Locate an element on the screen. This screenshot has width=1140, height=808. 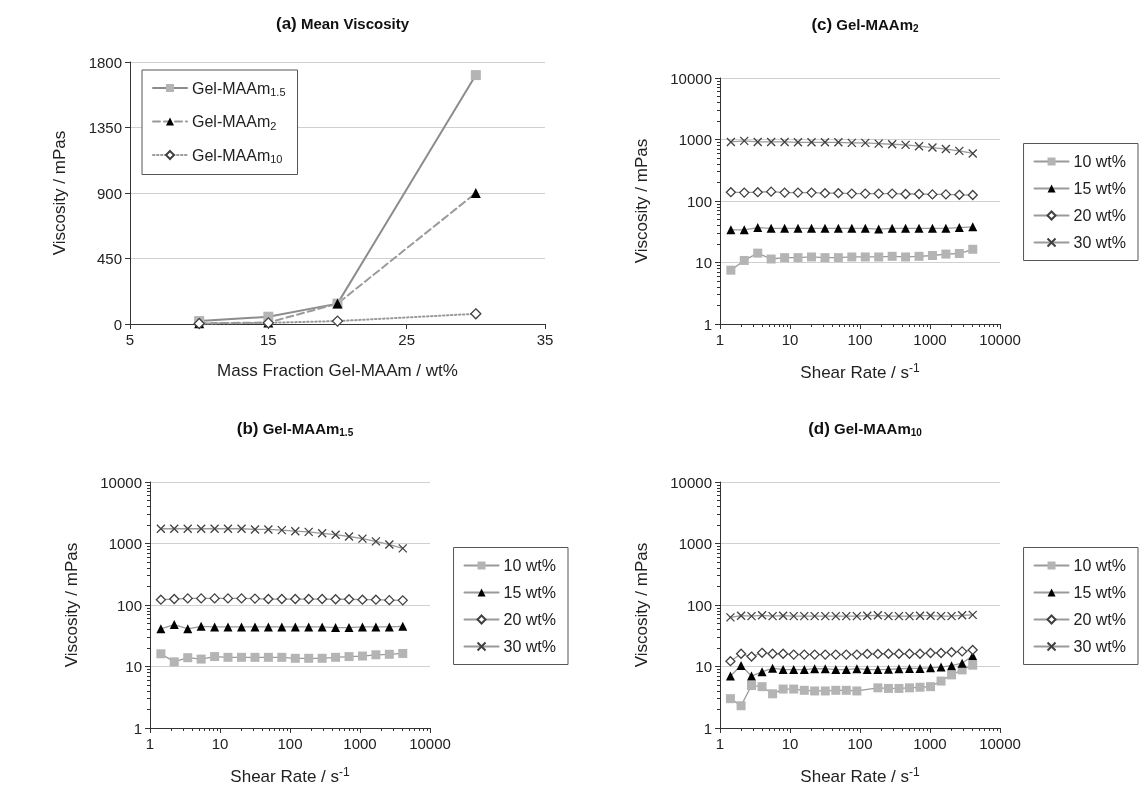
x-tick-label: 15 is located at coordinates (268, 339).